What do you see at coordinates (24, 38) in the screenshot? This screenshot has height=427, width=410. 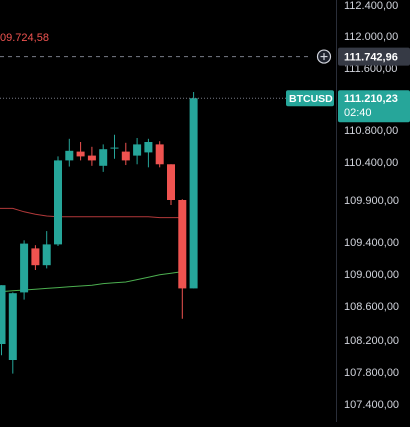 I see `price-label-red: 09.724,58` at bounding box center [24, 38].